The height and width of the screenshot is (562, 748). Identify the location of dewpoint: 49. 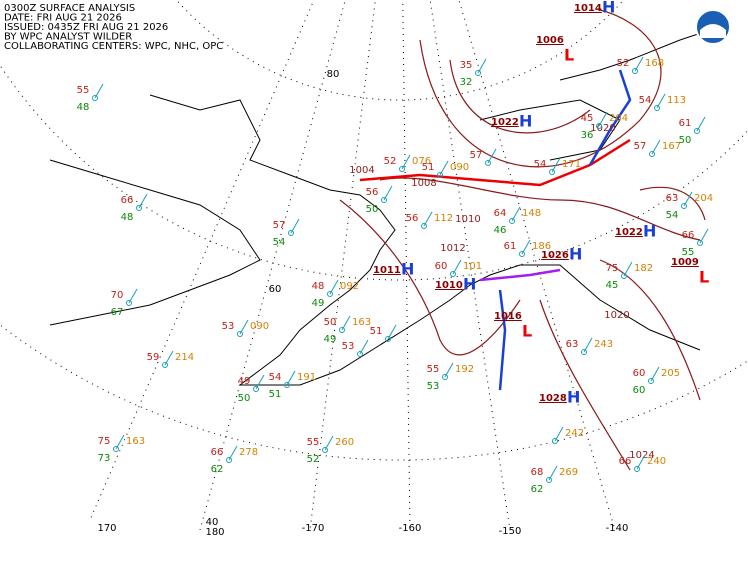
(330, 339).